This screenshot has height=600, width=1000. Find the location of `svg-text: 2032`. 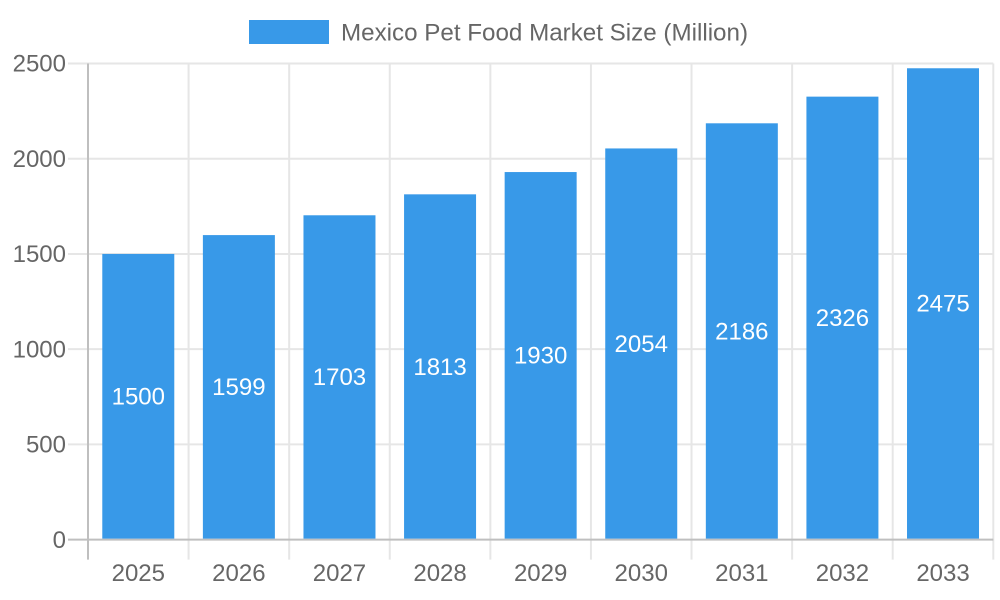

svg-text: 2032 is located at coordinates (842, 573).